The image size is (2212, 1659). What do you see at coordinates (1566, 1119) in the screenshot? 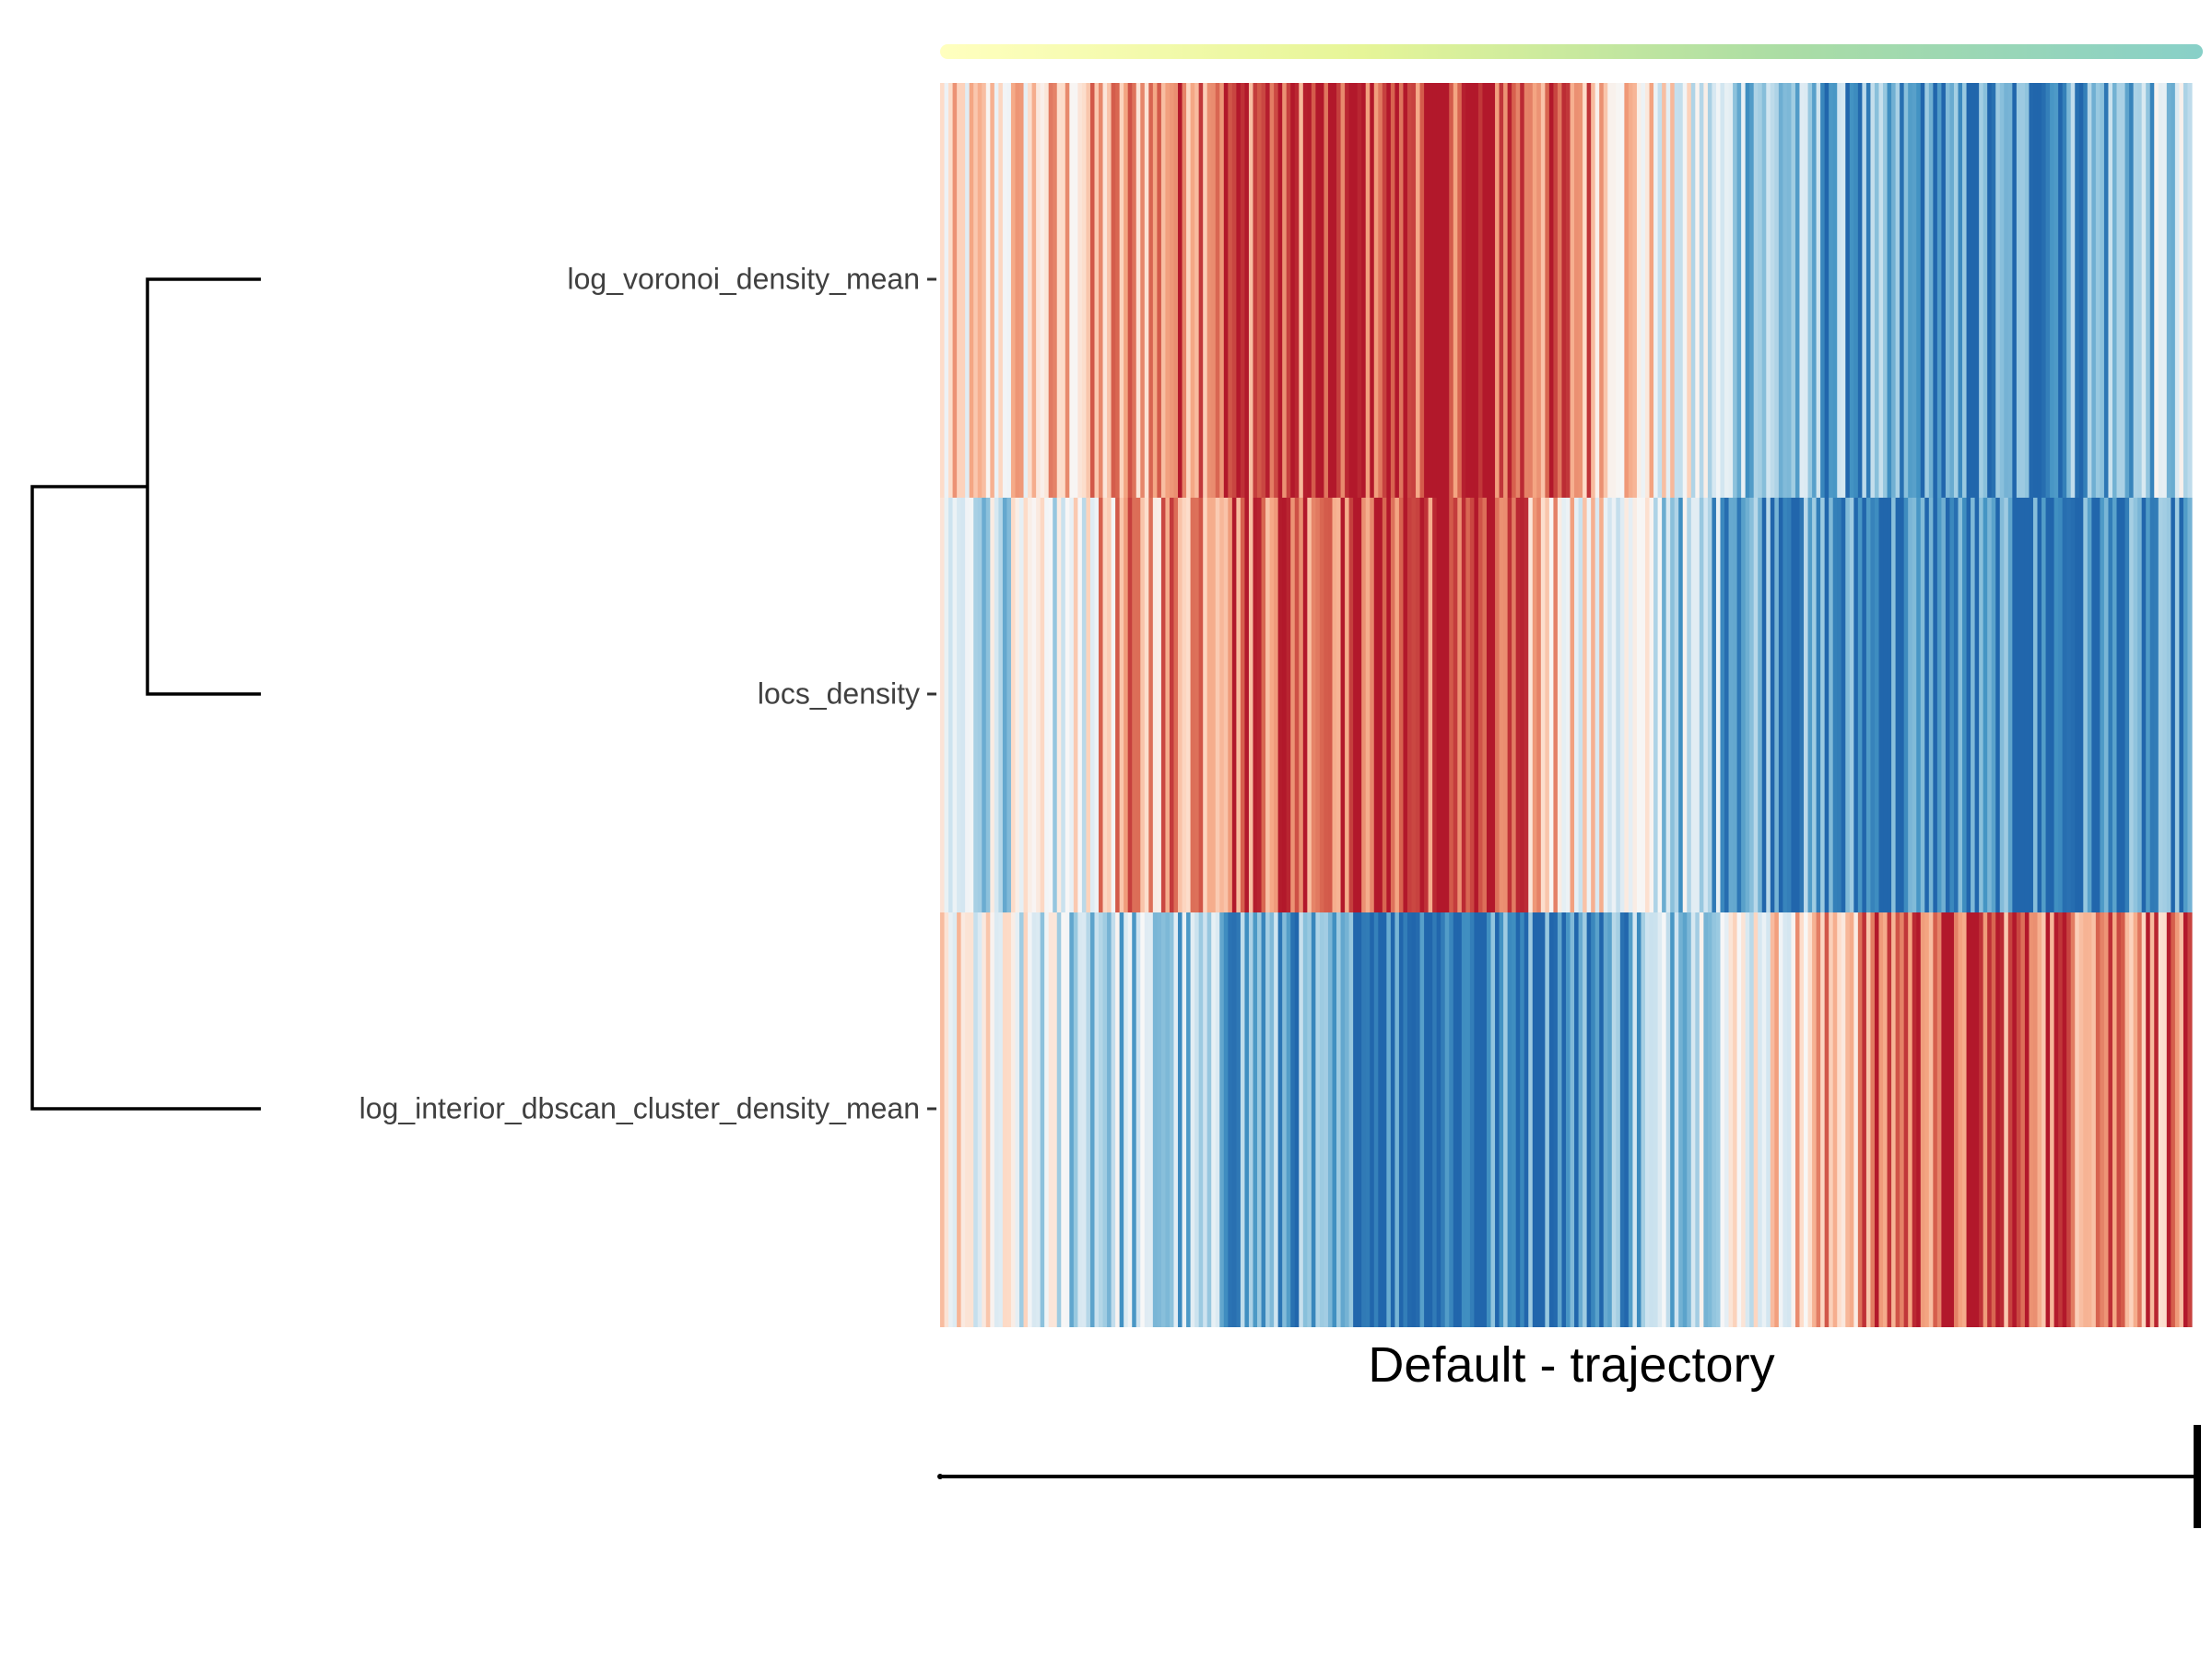
I see `heatmap-row` at bounding box center [1566, 1119].